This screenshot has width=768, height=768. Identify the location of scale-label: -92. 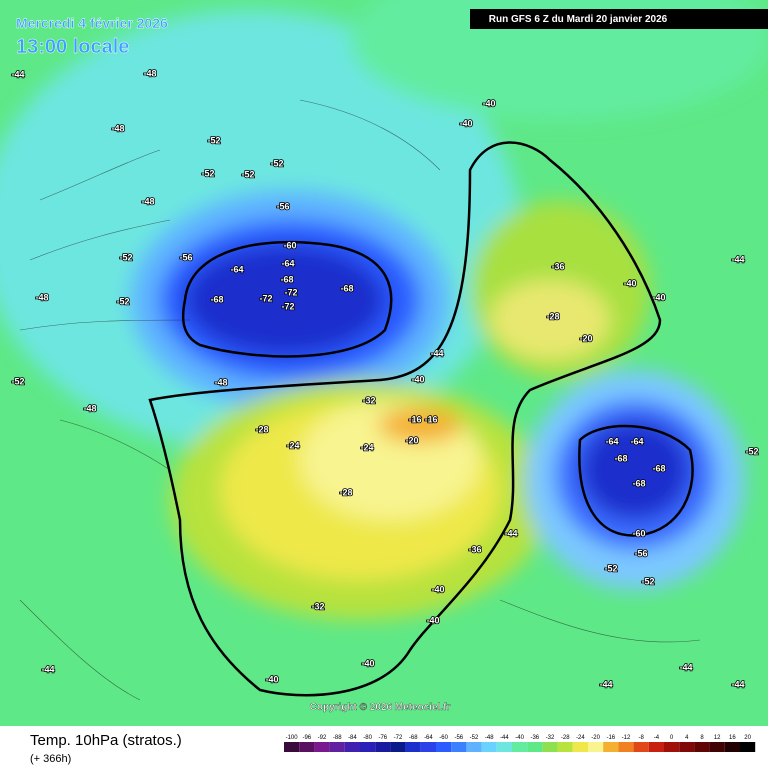
(322, 738).